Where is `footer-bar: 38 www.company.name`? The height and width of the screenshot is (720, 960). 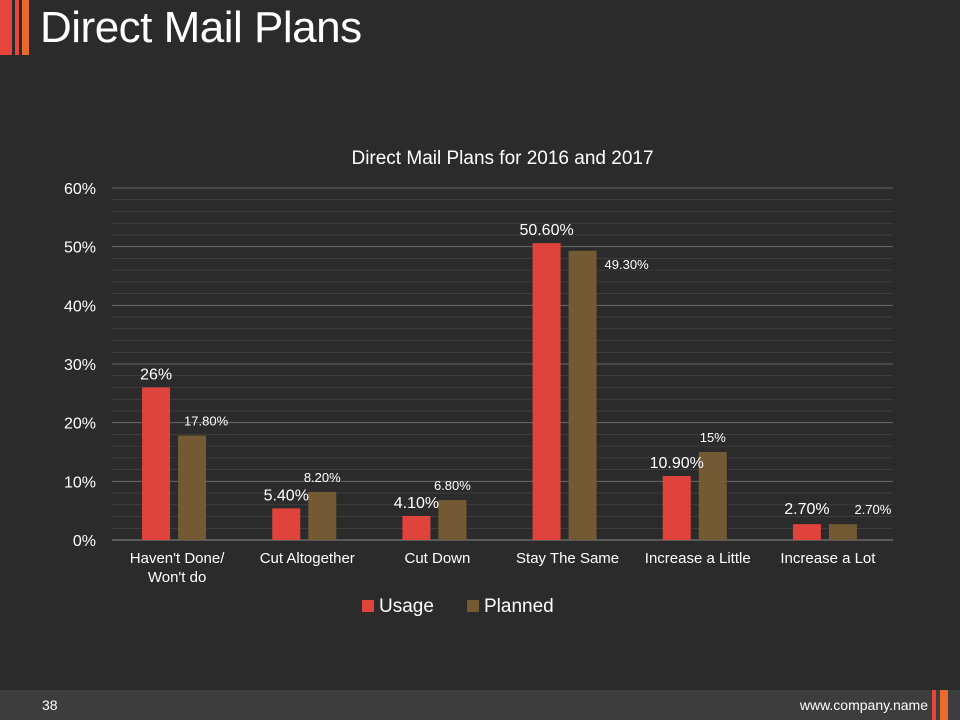
footer-bar: 38 www.company.name is located at coordinates (480, 705).